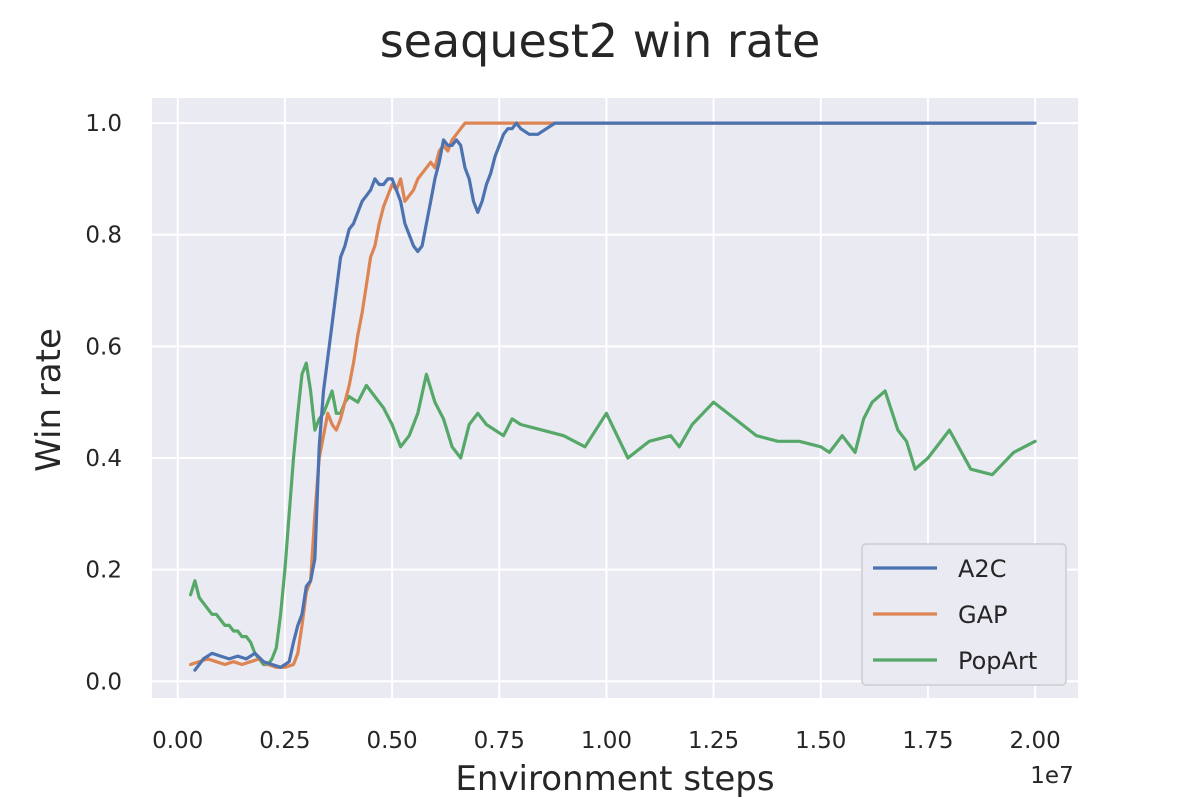 This screenshot has width=1200, height=800. Describe the element at coordinates (103, 124) in the screenshot. I see `y-tick-label: 1.0` at that location.